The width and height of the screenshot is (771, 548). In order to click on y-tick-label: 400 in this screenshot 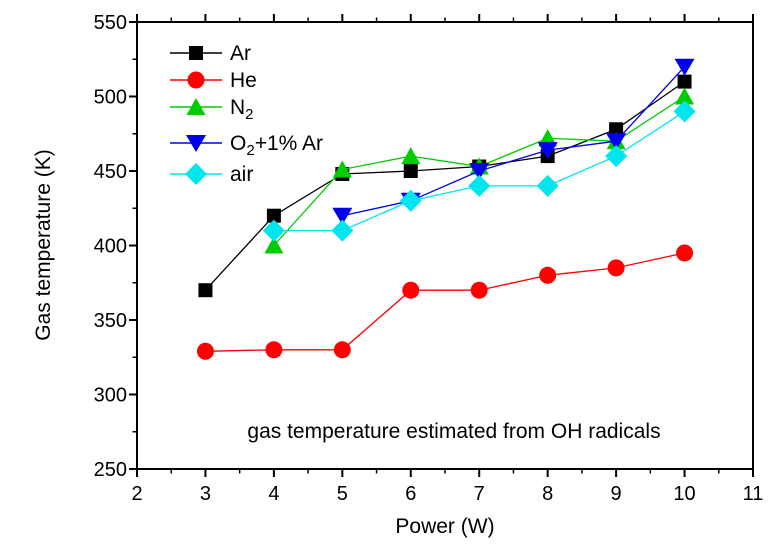, I will do `click(110, 247)`.